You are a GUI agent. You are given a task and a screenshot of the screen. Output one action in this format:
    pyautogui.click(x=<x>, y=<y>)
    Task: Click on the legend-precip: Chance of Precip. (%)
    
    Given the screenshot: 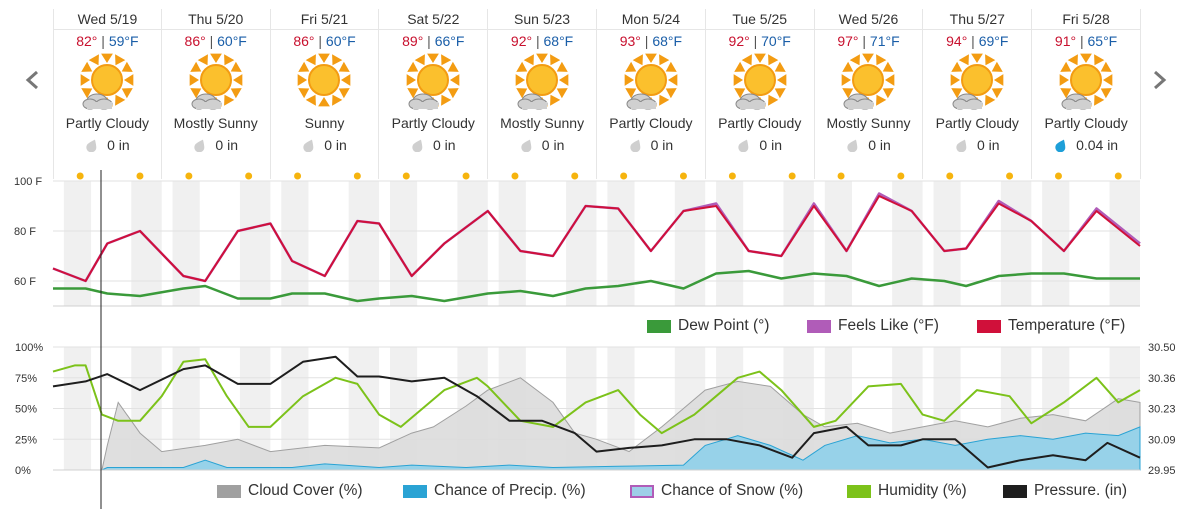 What is the action you would take?
    pyautogui.click(x=494, y=491)
    